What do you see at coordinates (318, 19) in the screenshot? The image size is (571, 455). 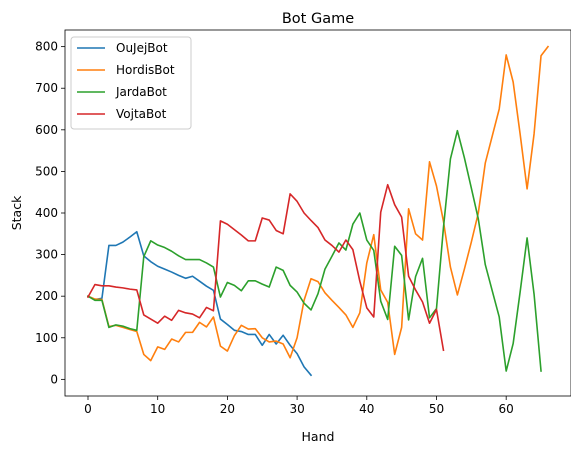 I see `chart-title: Bot Game` at bounding box center [318, 19].